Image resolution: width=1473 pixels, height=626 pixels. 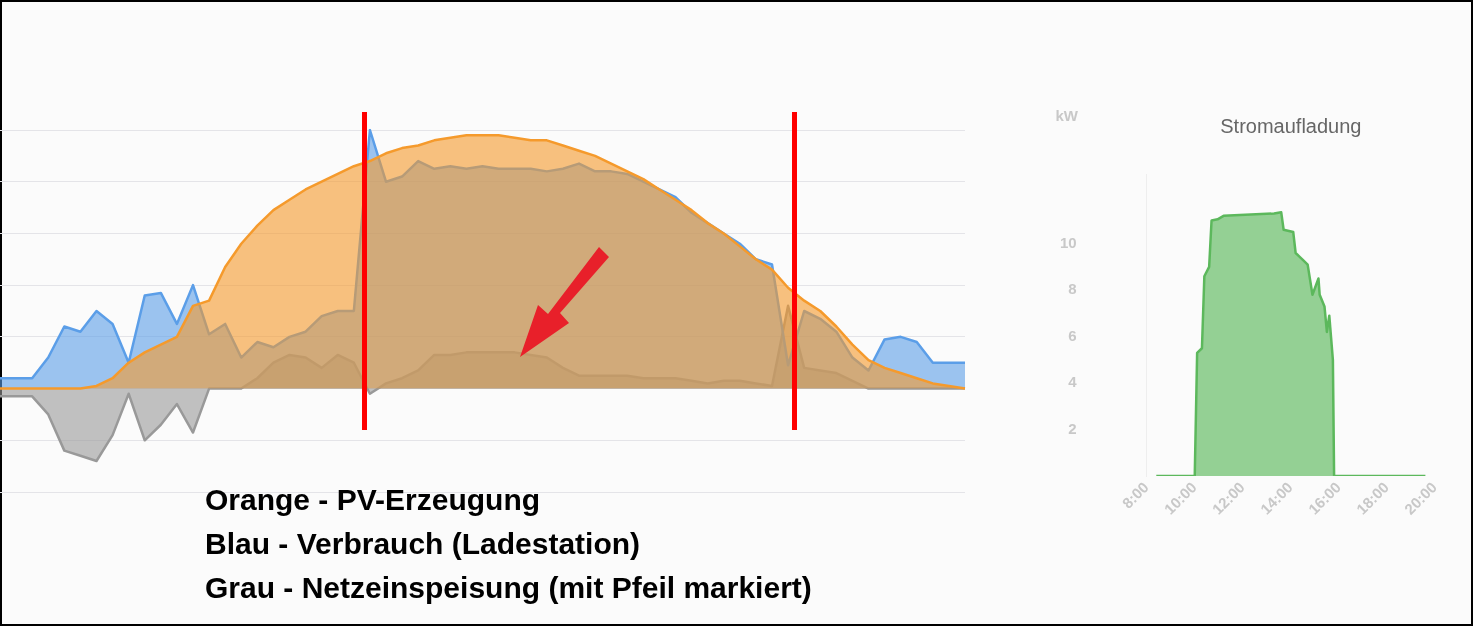 What do you see at coordinates (423, 544) in the screenshot?
I see `text: Blau - Verbrauch (Ladestation)` at bounding box center [423, 544].